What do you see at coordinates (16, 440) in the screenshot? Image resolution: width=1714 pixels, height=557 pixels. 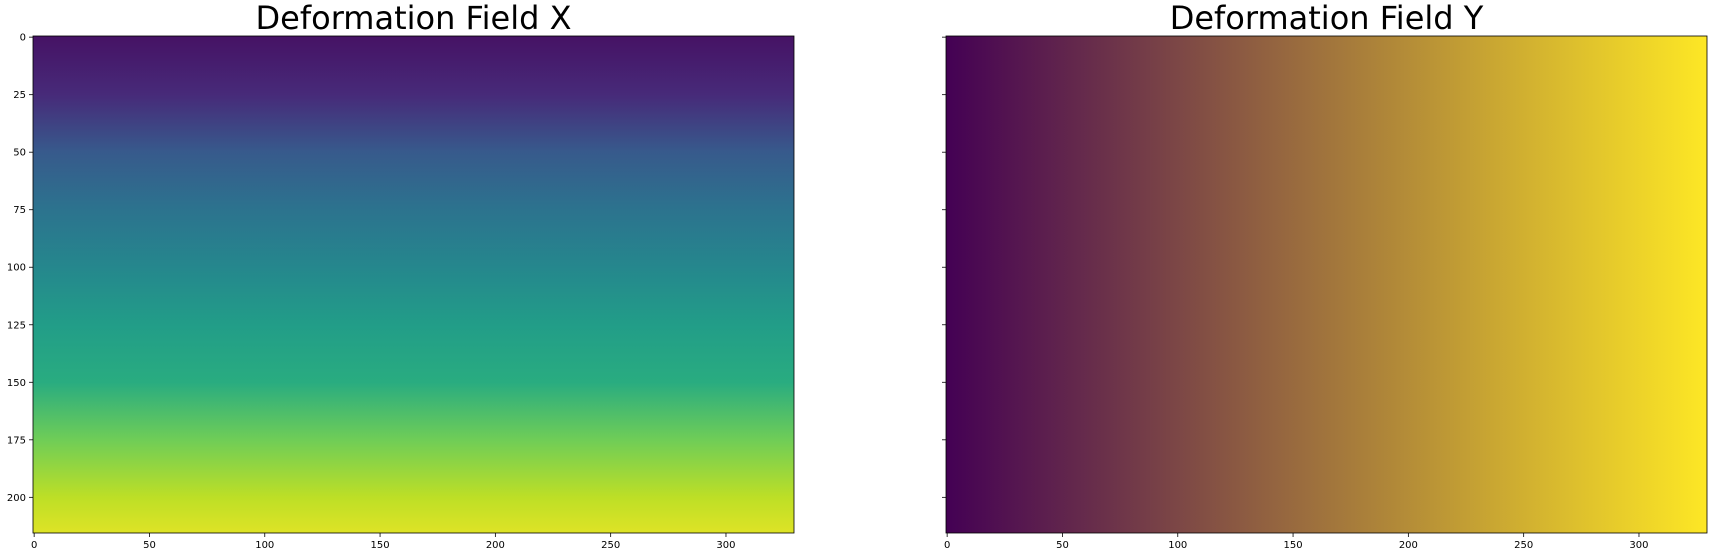 I see `y-tick-label: 175` at bounding box center [16, 440].